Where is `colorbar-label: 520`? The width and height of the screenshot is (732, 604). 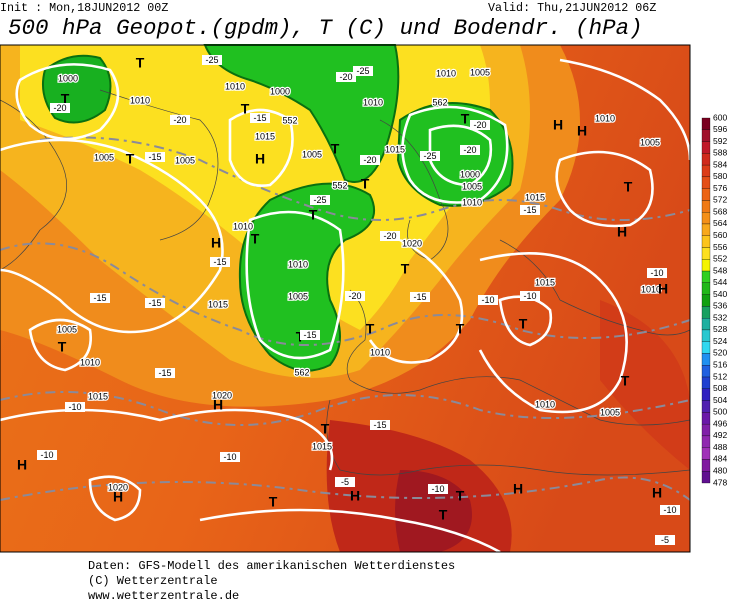 colorbar-label: 520 is located at coordinates (720, 353).